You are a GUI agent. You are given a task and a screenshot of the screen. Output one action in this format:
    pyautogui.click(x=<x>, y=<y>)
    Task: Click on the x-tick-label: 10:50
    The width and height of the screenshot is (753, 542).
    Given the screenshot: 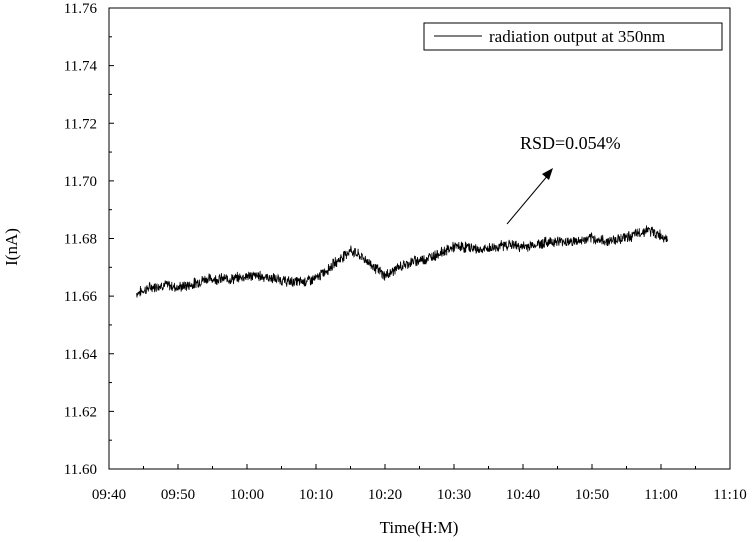 What is the action you would take?
    pyautogui.click(x=592, y=495)
    